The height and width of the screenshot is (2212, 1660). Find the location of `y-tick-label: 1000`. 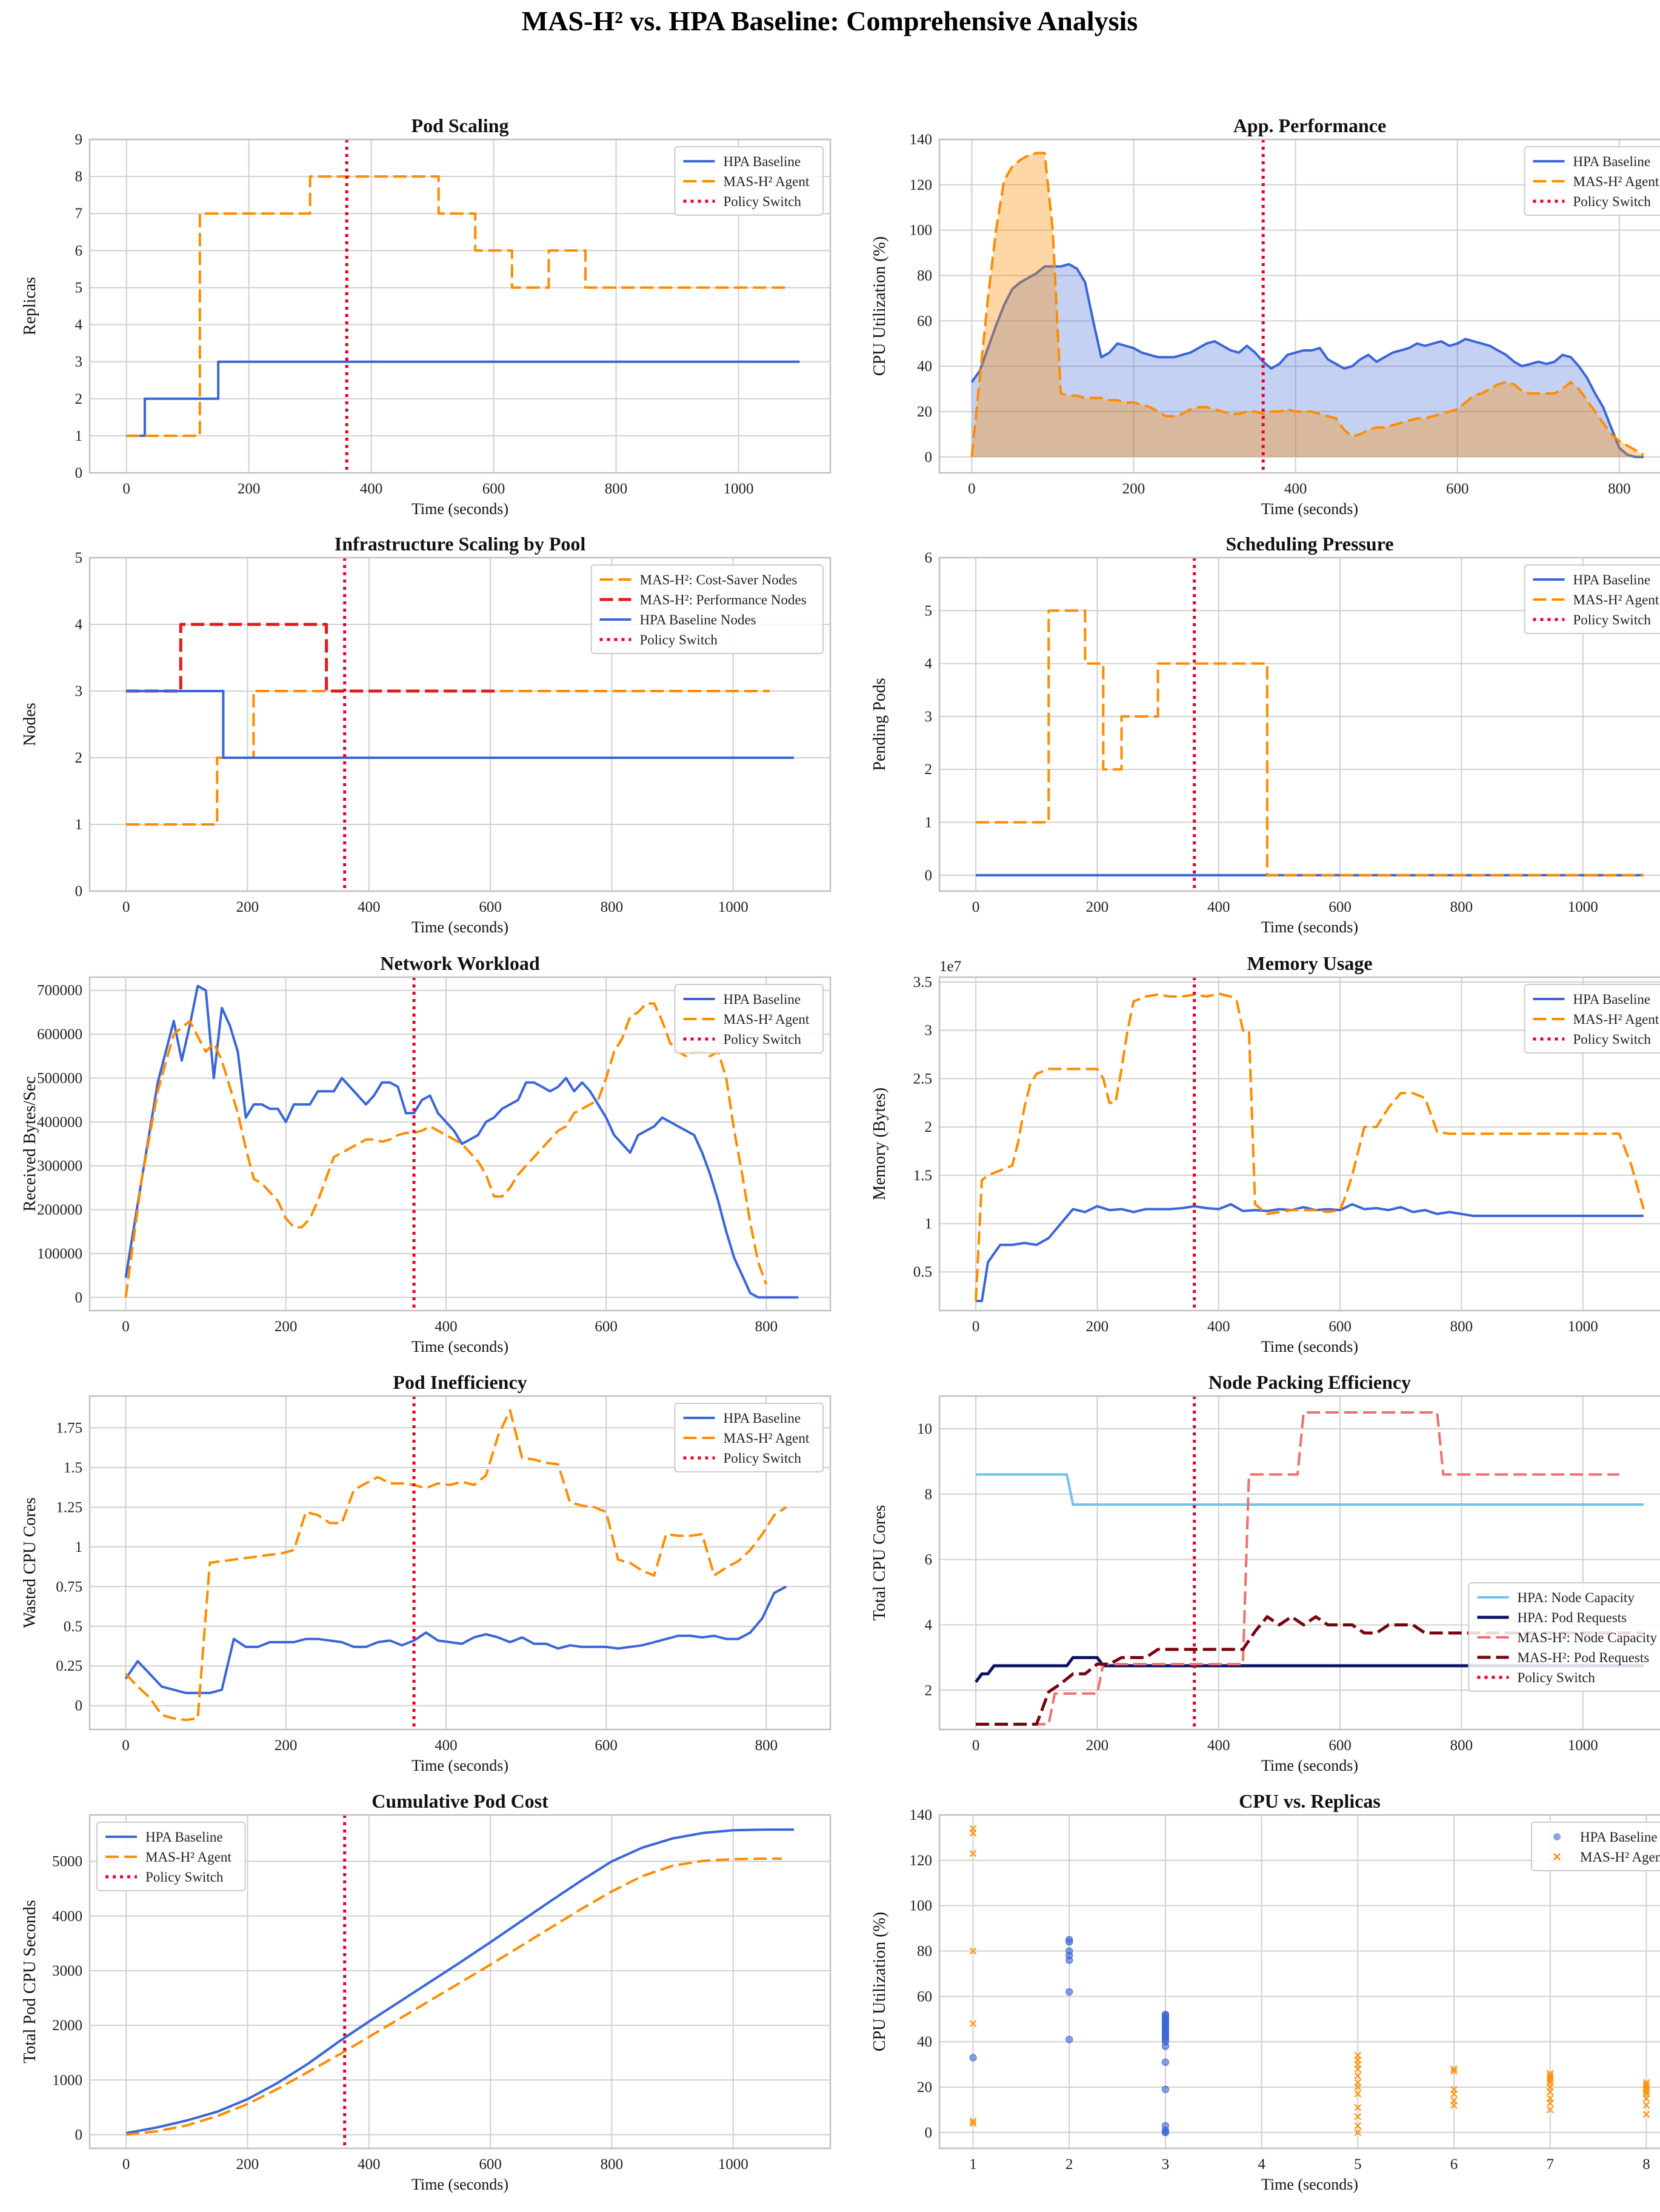

y-tick-label: 1000 is located at coordinates (67, 2080).